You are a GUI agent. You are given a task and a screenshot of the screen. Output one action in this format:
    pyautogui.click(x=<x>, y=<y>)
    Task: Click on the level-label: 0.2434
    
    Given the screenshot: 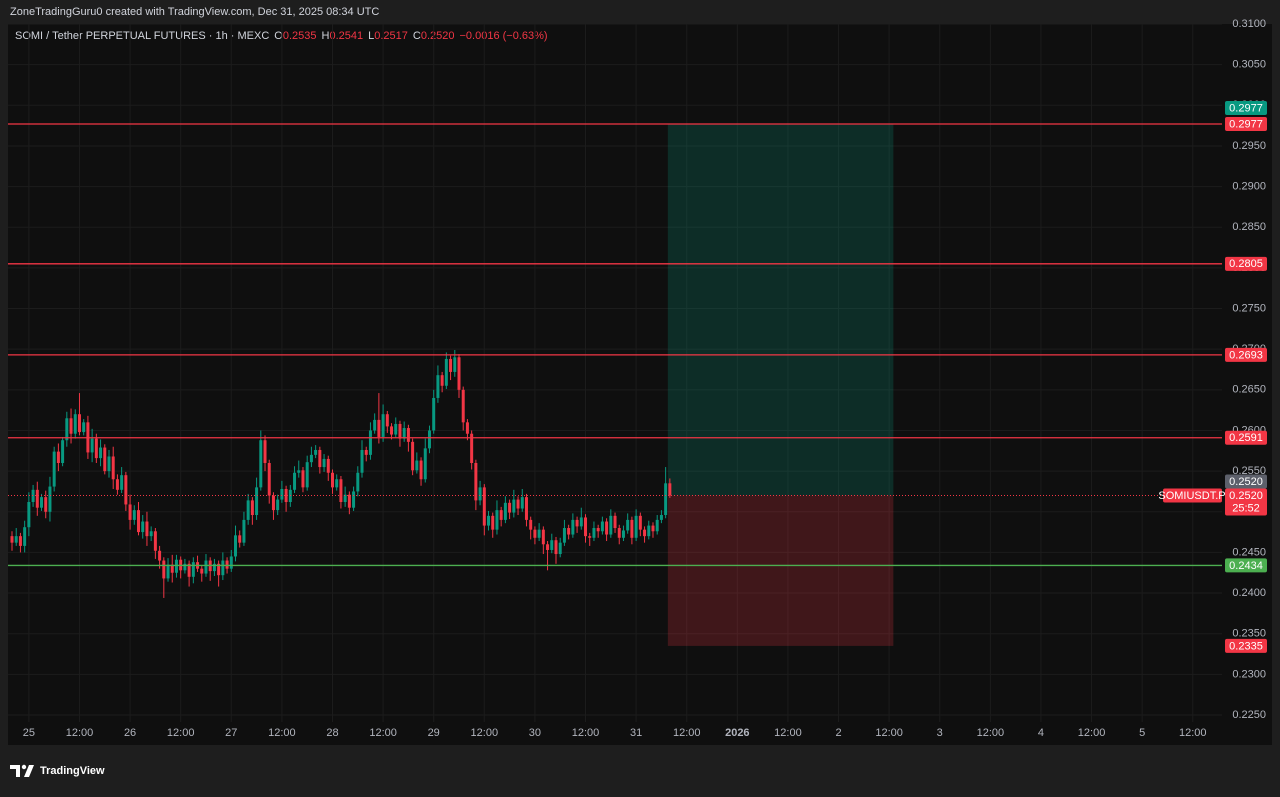 What is the action you would take?
    pyautogui.click(x=1246, y=566)
    